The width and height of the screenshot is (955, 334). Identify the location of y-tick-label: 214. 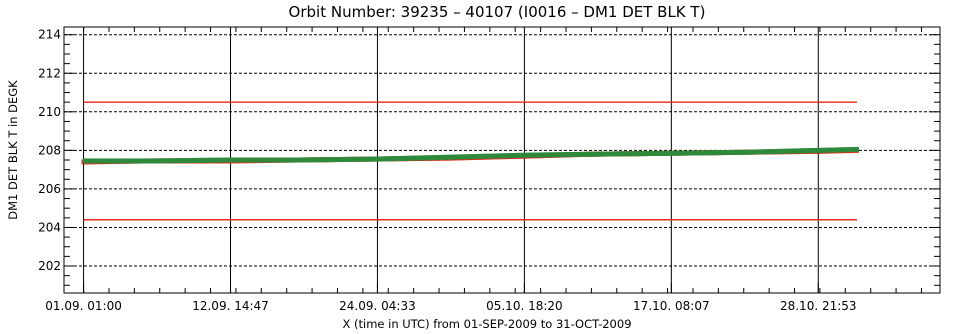
(49, 35).